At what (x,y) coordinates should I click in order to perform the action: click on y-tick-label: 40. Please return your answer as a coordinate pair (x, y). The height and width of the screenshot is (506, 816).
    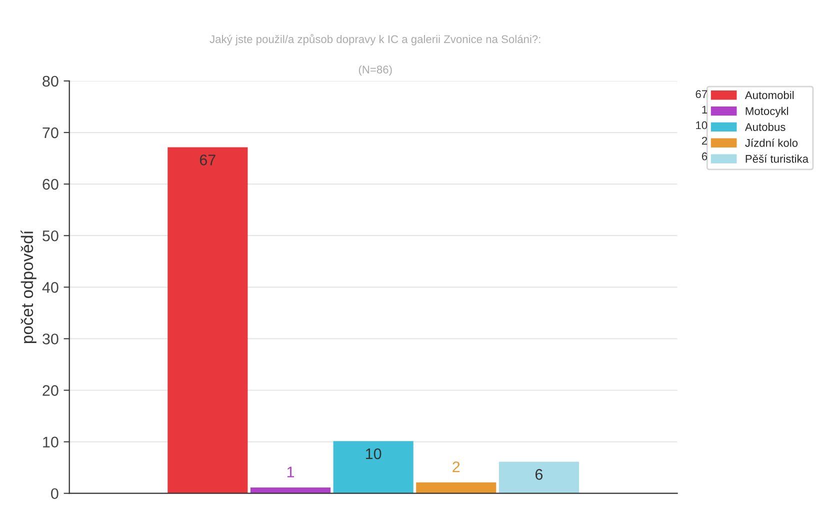
    Looking at the image, I should click on (50, 287).